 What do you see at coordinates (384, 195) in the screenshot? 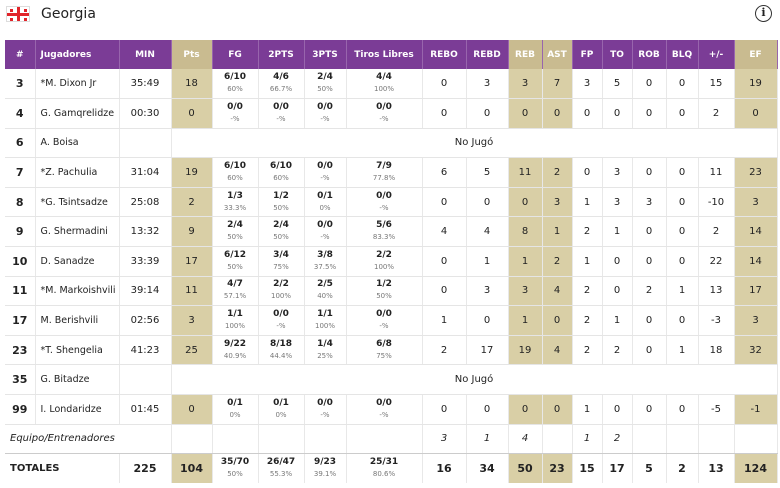
I see `ft-cell-made: 0/0` at bounding box center [384, 195].